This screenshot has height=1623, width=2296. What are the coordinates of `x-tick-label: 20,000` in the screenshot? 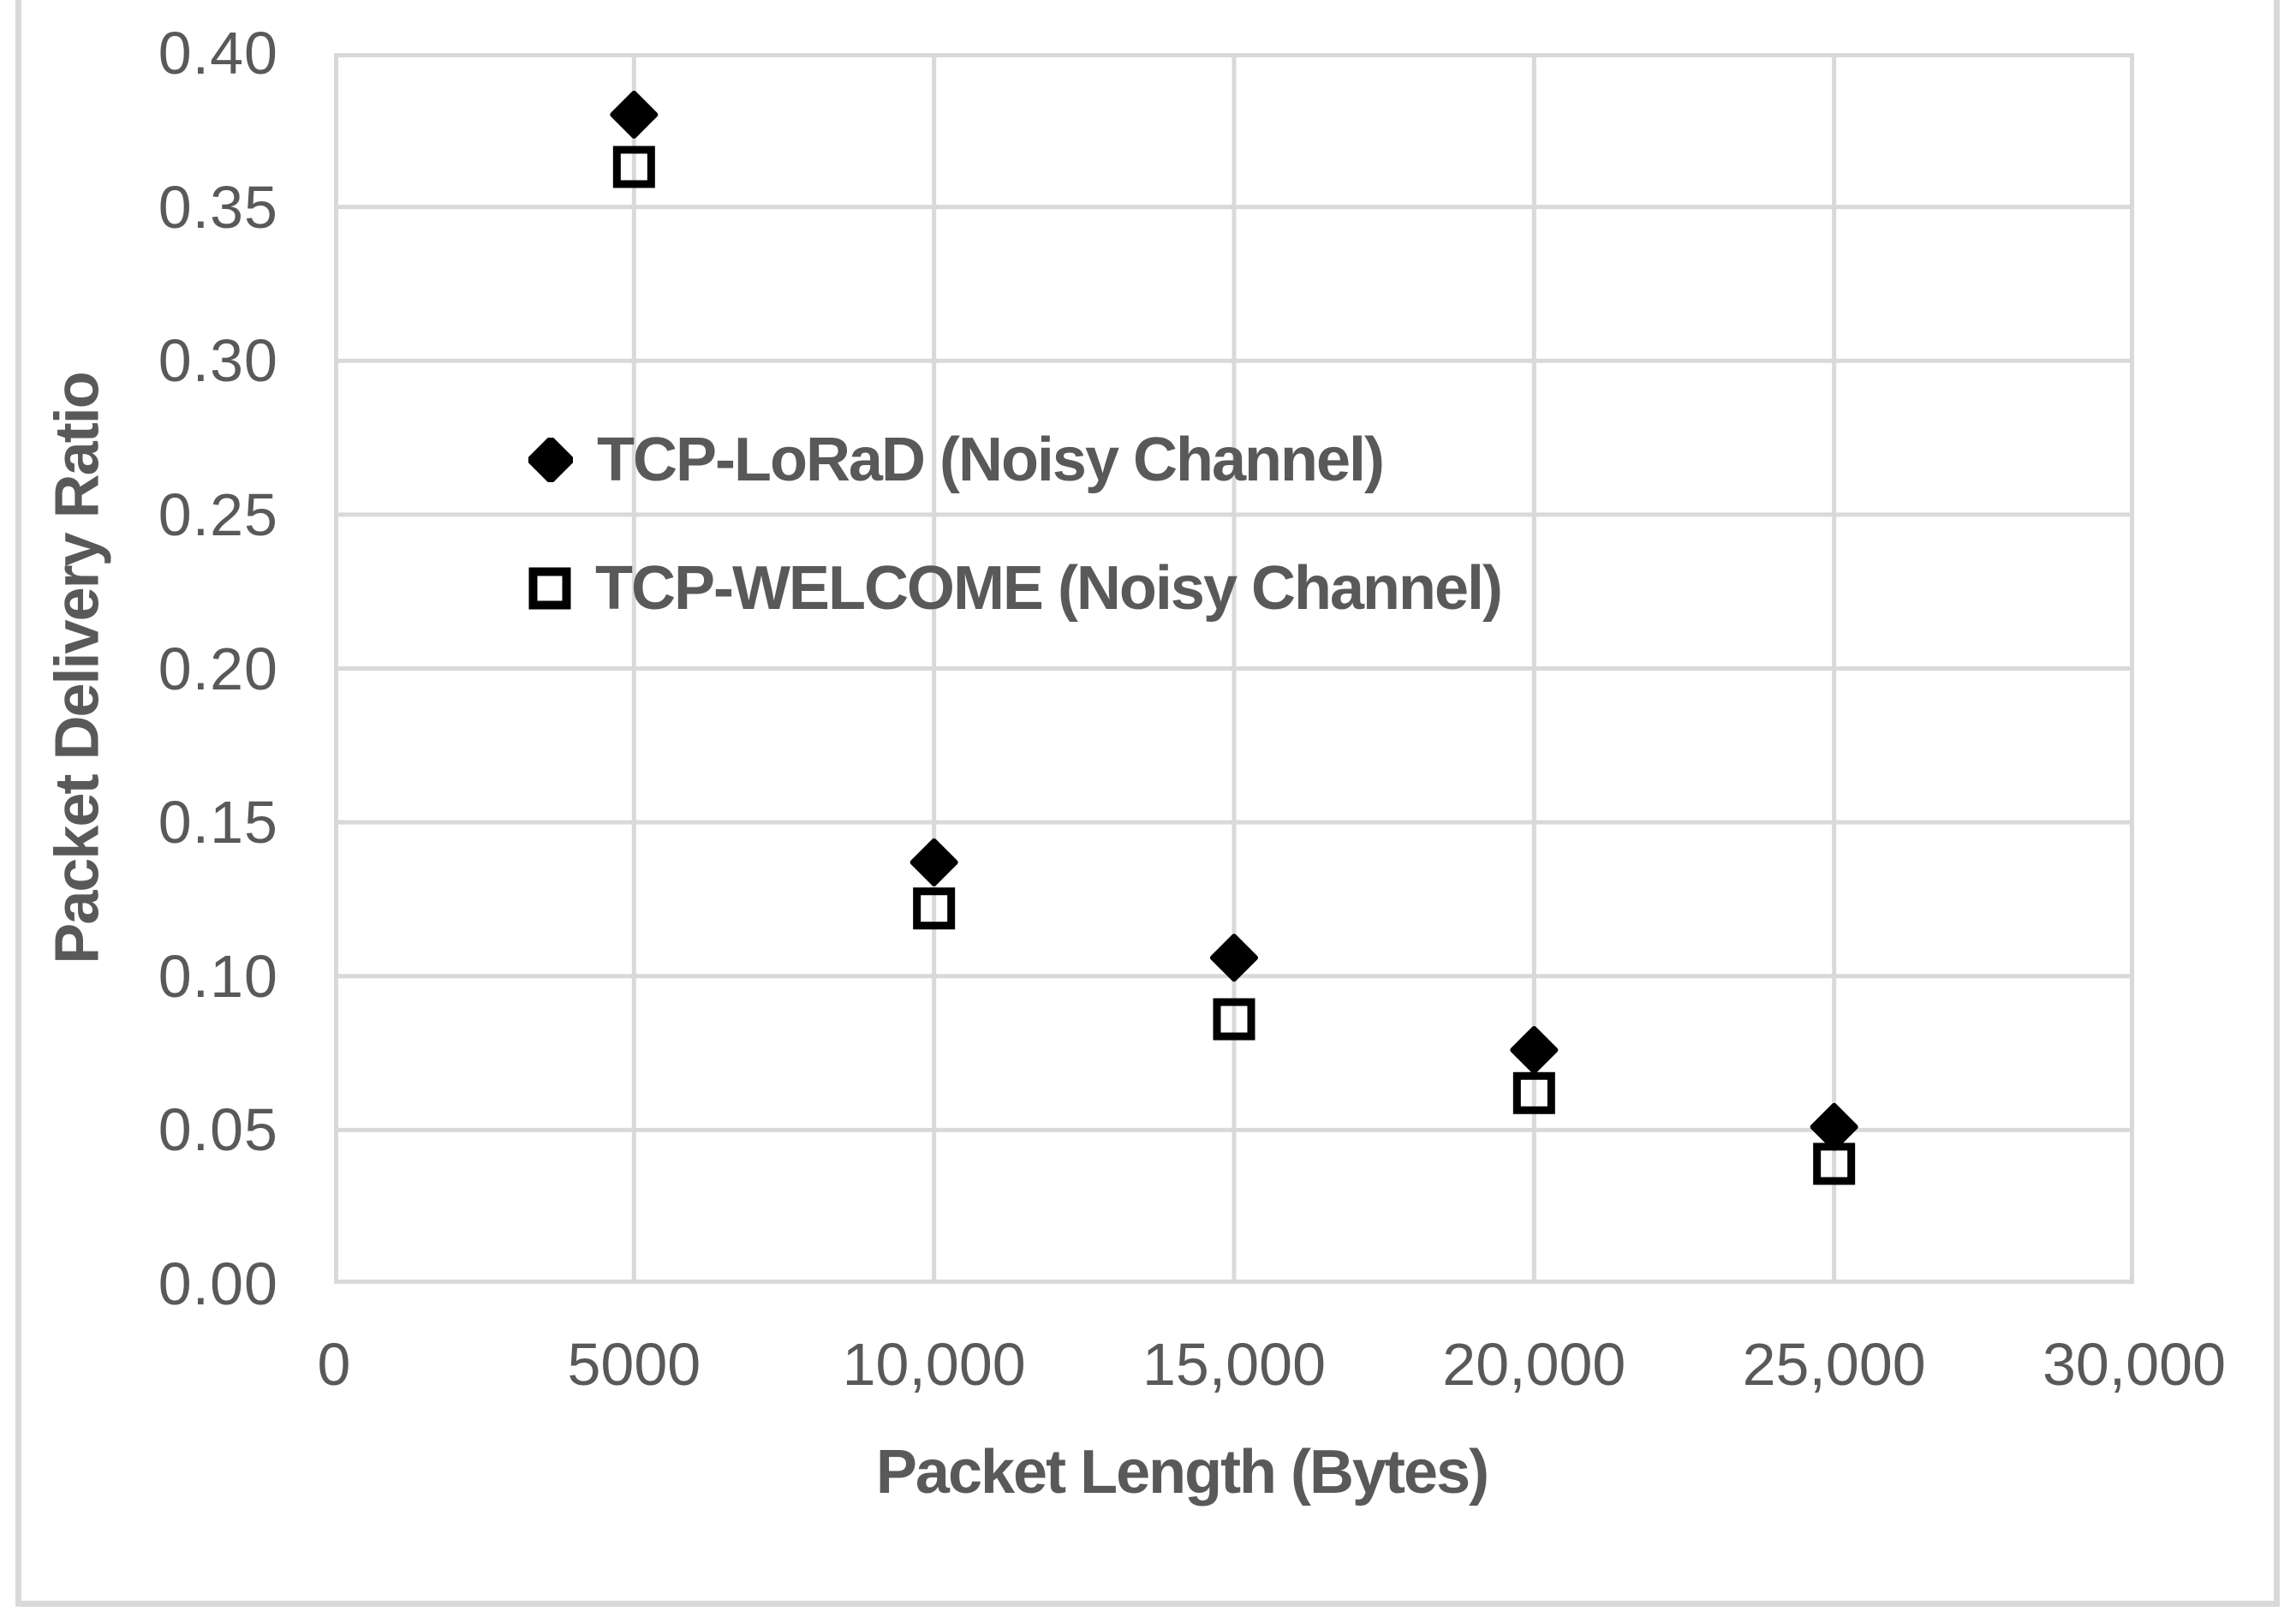 It's located at (1534, 1364).